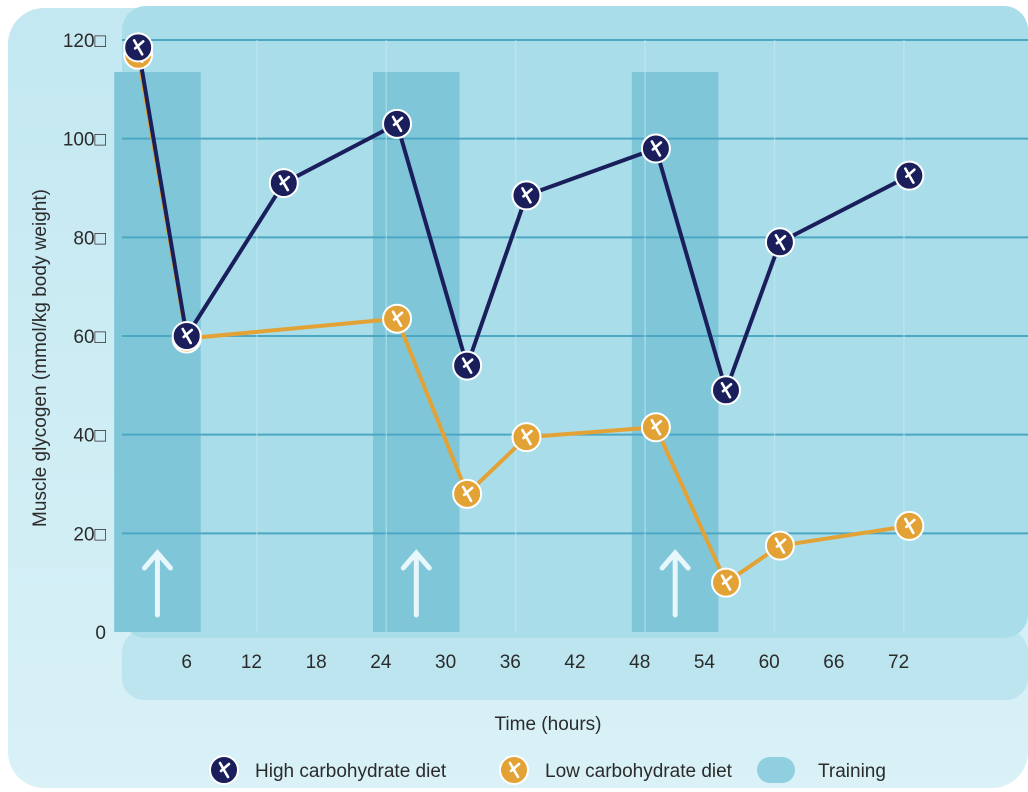 The image size is (1028, 792). What do you see at coordinates (85, 41) in the screenshot?
I see `y-tick-label: 120□` at bounding box center [85, 41].